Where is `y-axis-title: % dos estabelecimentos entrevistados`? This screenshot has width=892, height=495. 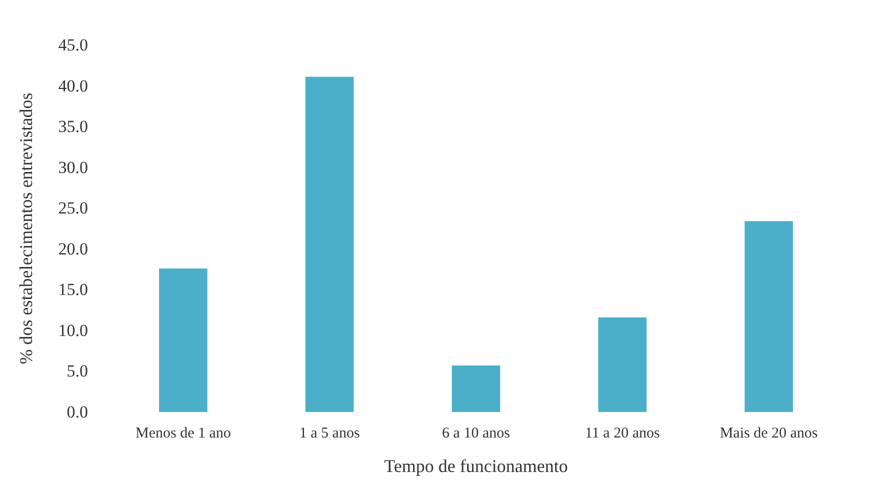
y-axis-title: % dos estabelecimentos entrevistados is located at coordinates (26, 228).